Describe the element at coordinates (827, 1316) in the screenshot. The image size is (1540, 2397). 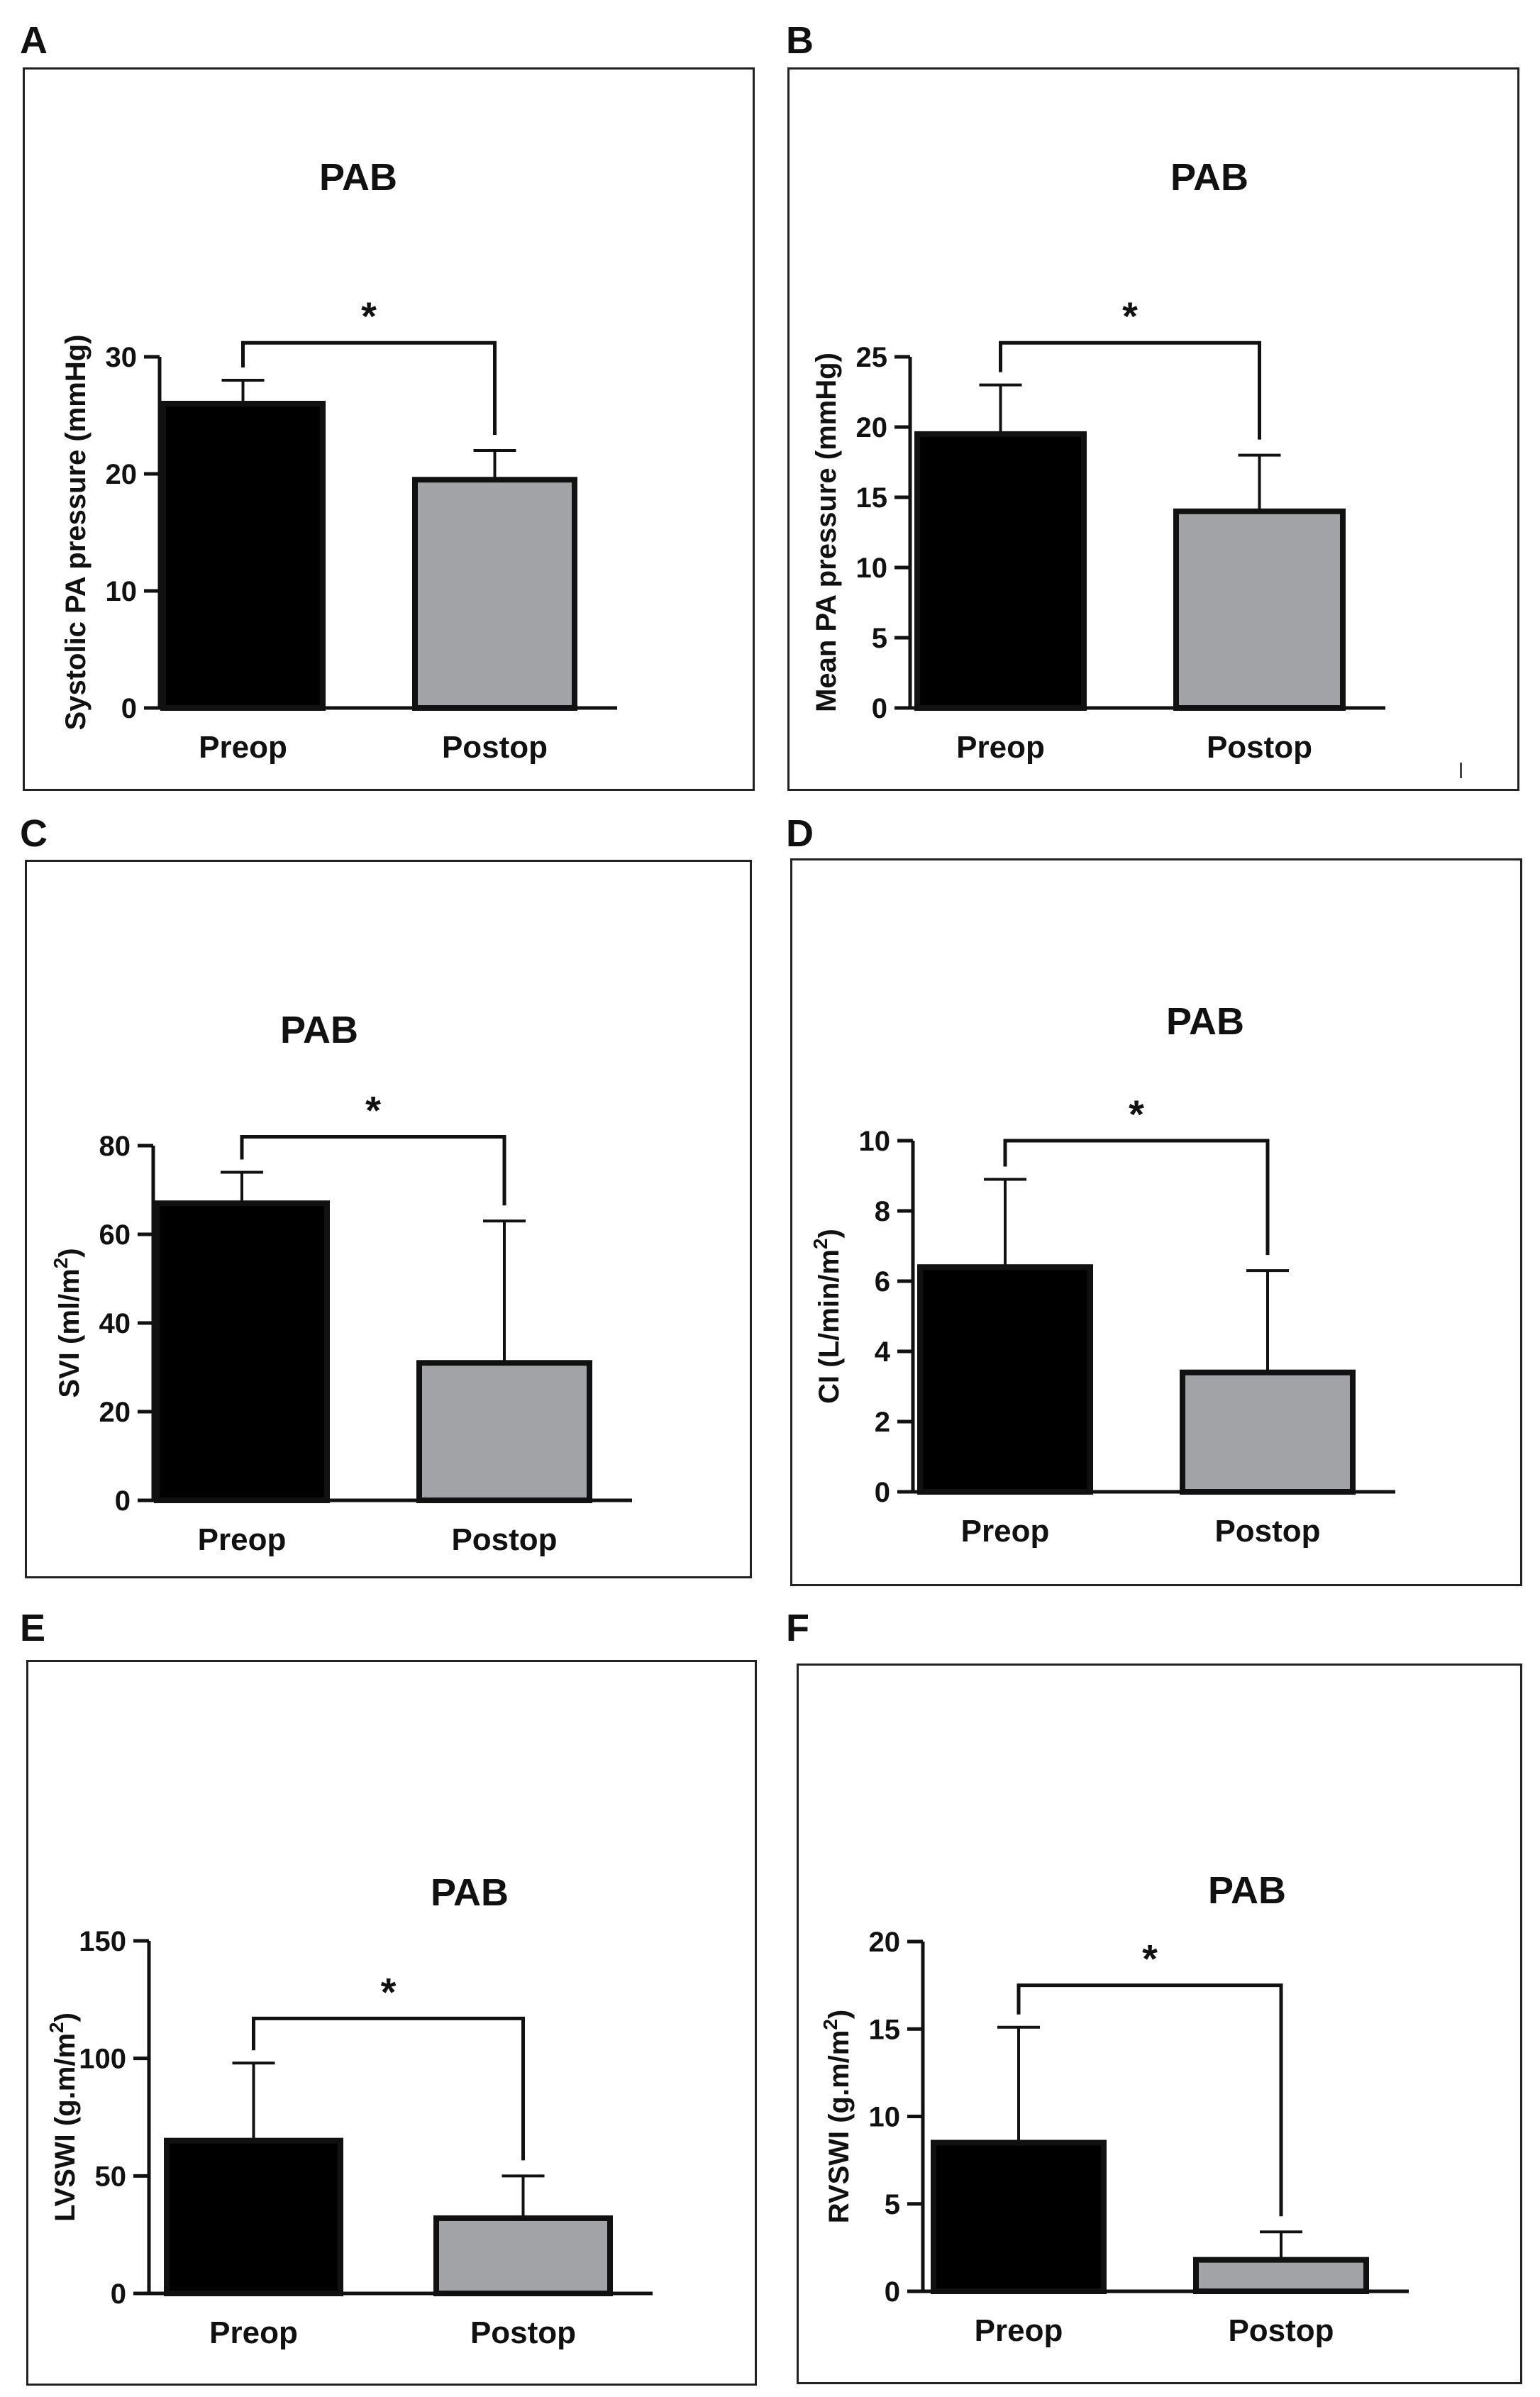
I see `y-axis-label: CI (L/min/m2)` at that location.